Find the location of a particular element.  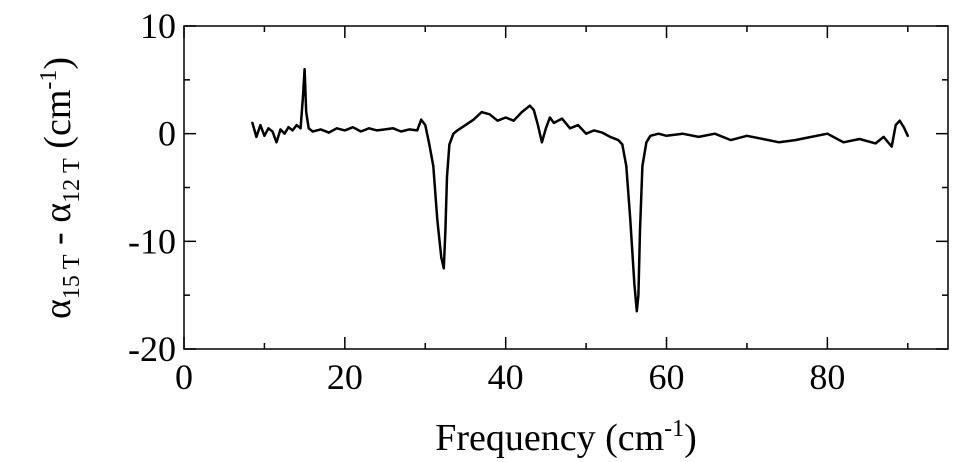

x-tick-label: 60 is located at coordinates (667, 377).